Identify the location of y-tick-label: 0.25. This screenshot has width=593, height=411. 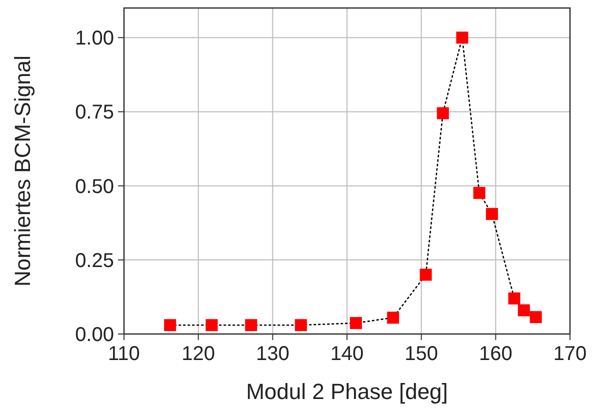
(94, 261).